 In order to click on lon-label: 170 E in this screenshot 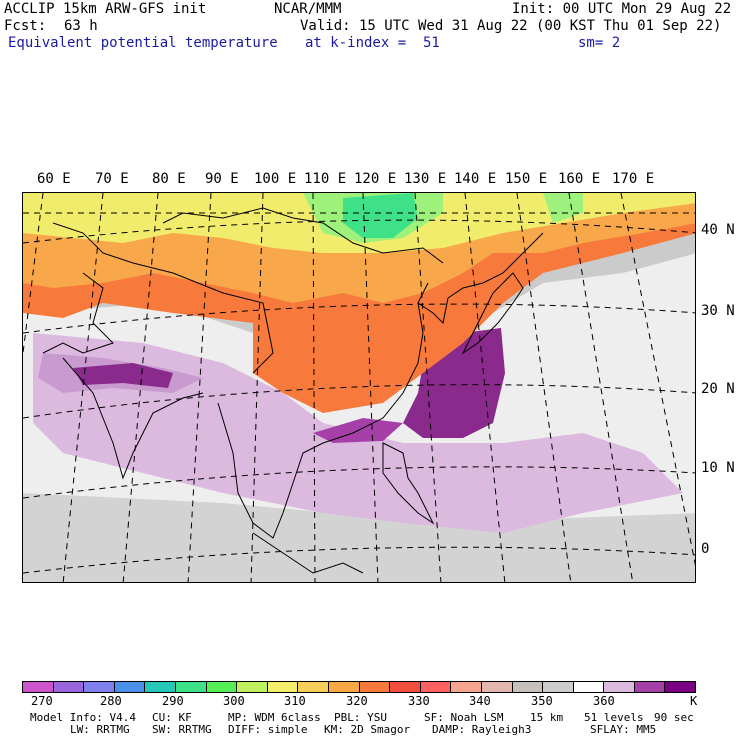, I will do `click(633, 179)`.